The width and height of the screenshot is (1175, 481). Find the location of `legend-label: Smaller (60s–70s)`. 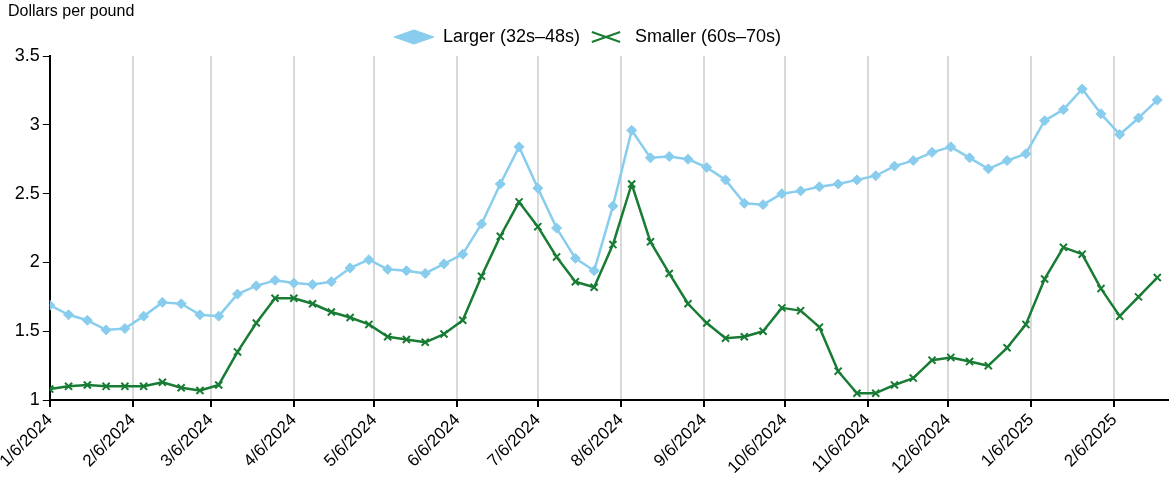

legend-label: Smaller (60s–70s) is located at coordinates (708, 35).